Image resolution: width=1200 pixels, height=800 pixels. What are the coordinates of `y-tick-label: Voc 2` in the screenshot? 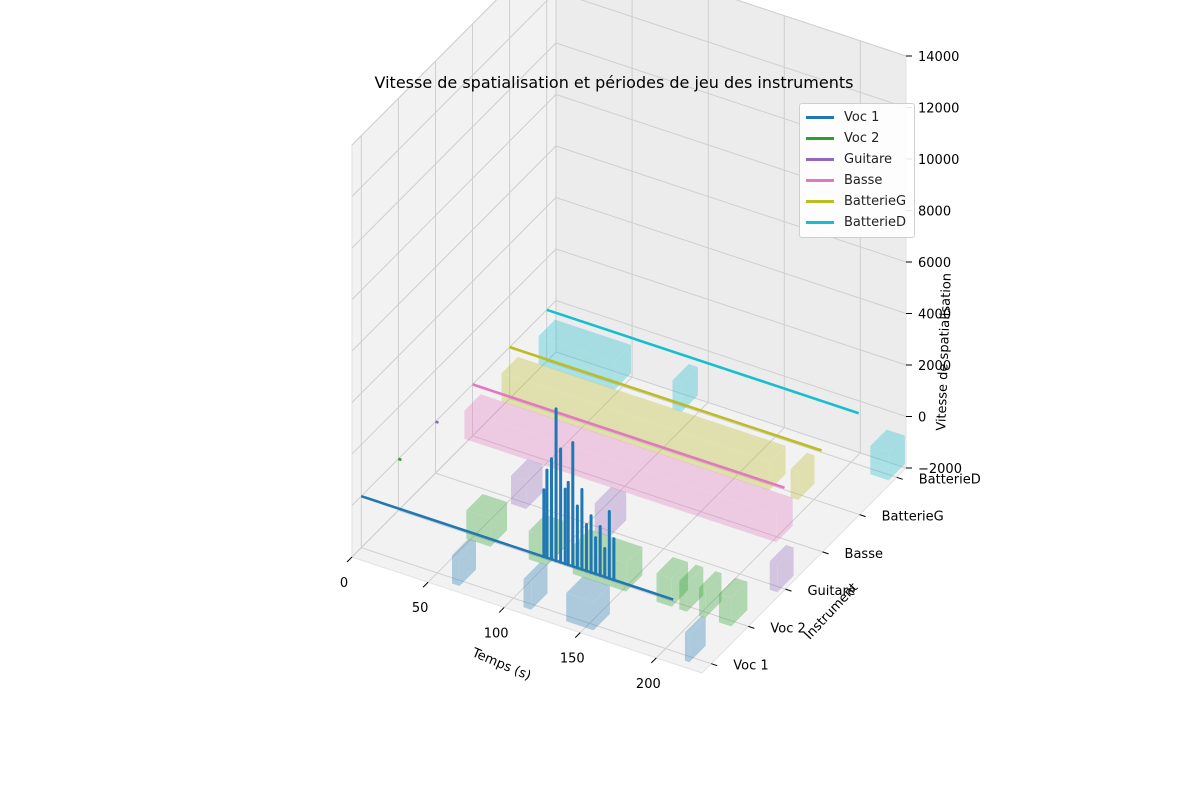 It's located at (787, 628).